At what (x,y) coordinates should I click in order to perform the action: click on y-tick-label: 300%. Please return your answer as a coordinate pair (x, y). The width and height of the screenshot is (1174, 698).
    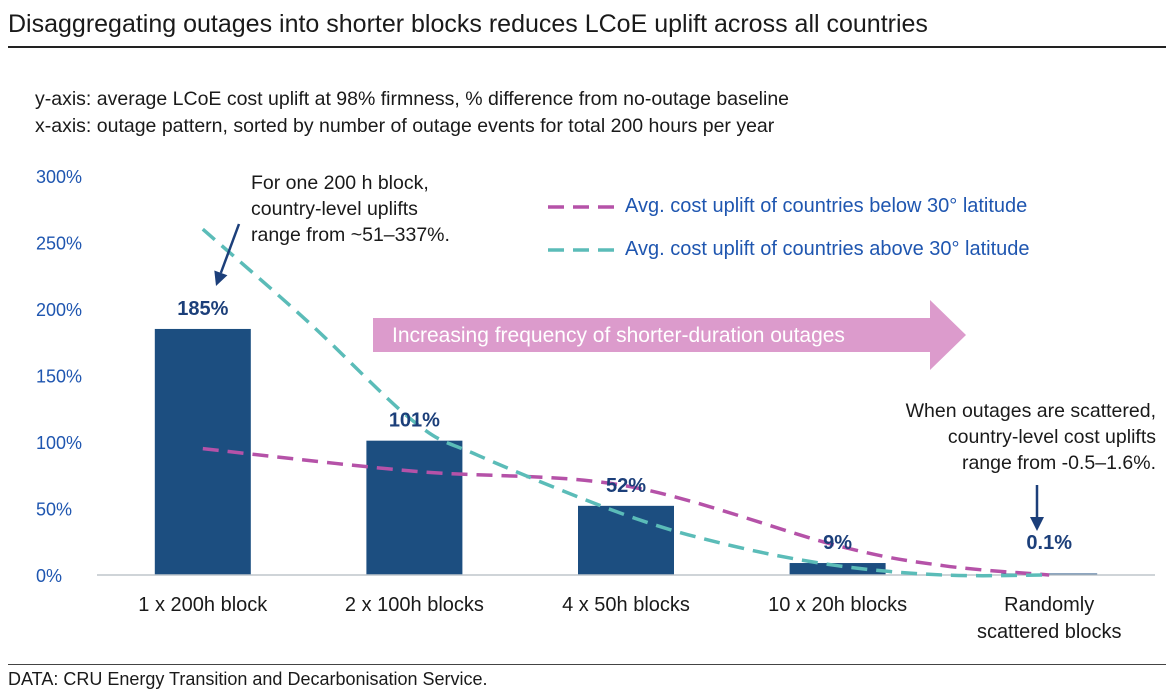
    Looking at the image, I should click on (59, 177).